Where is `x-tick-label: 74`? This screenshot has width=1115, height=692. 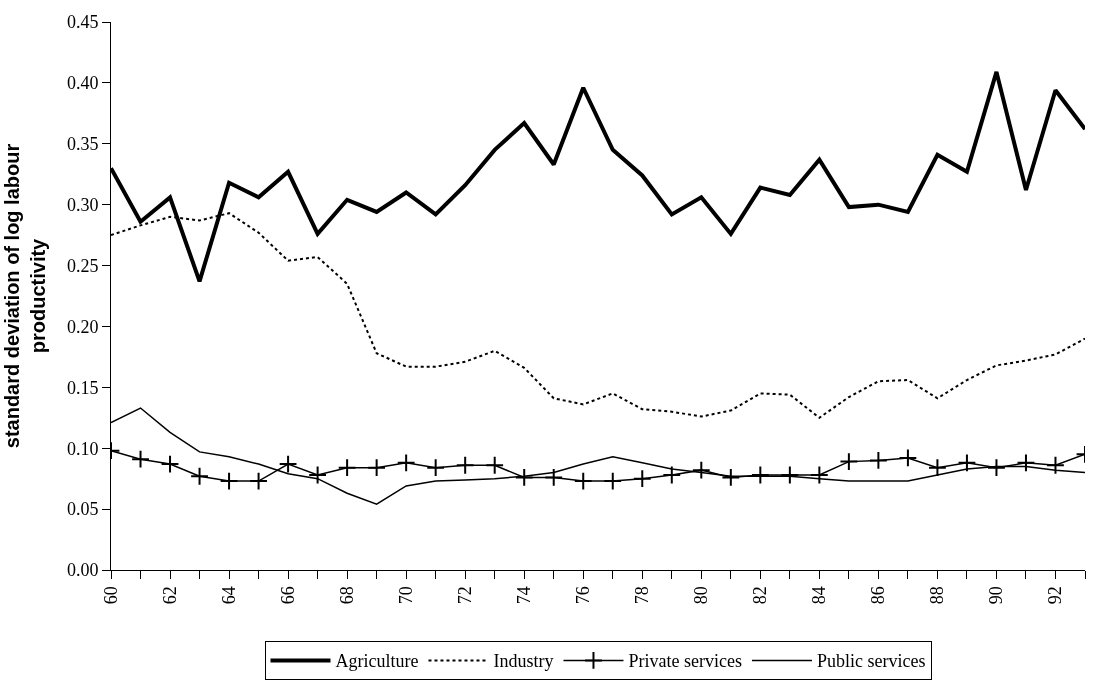
x-tick-label: 74 is located at coordinates (524, 595).